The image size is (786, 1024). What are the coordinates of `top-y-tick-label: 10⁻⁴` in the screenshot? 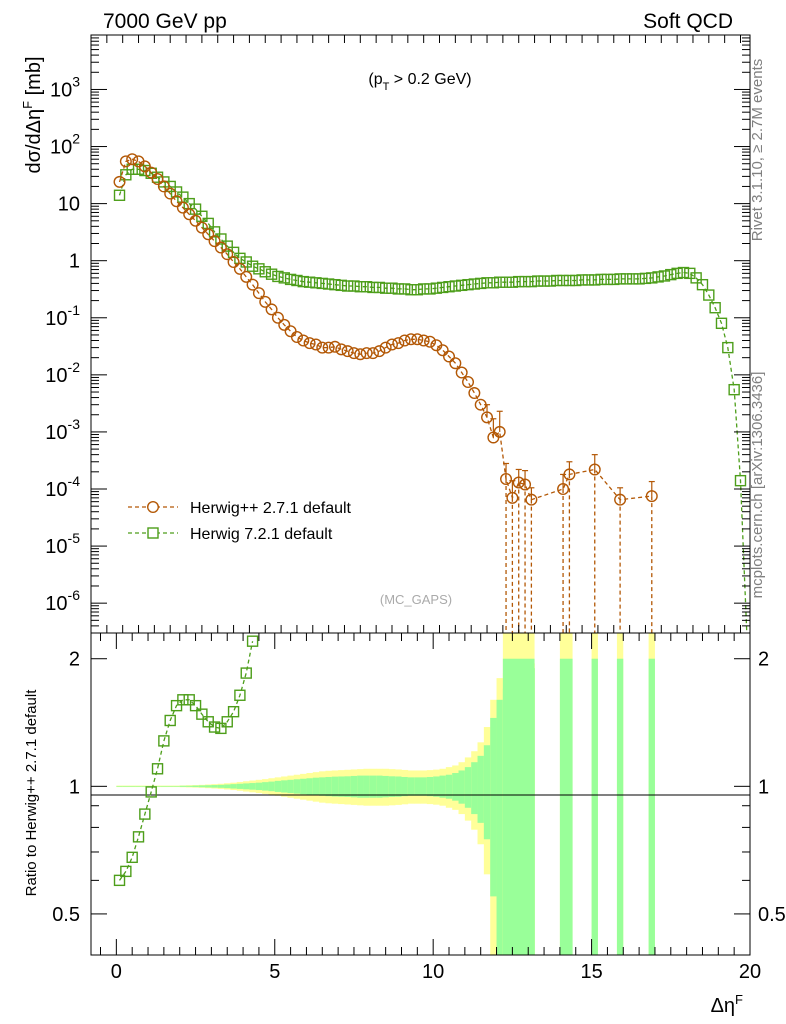 It's located at (62, 487).